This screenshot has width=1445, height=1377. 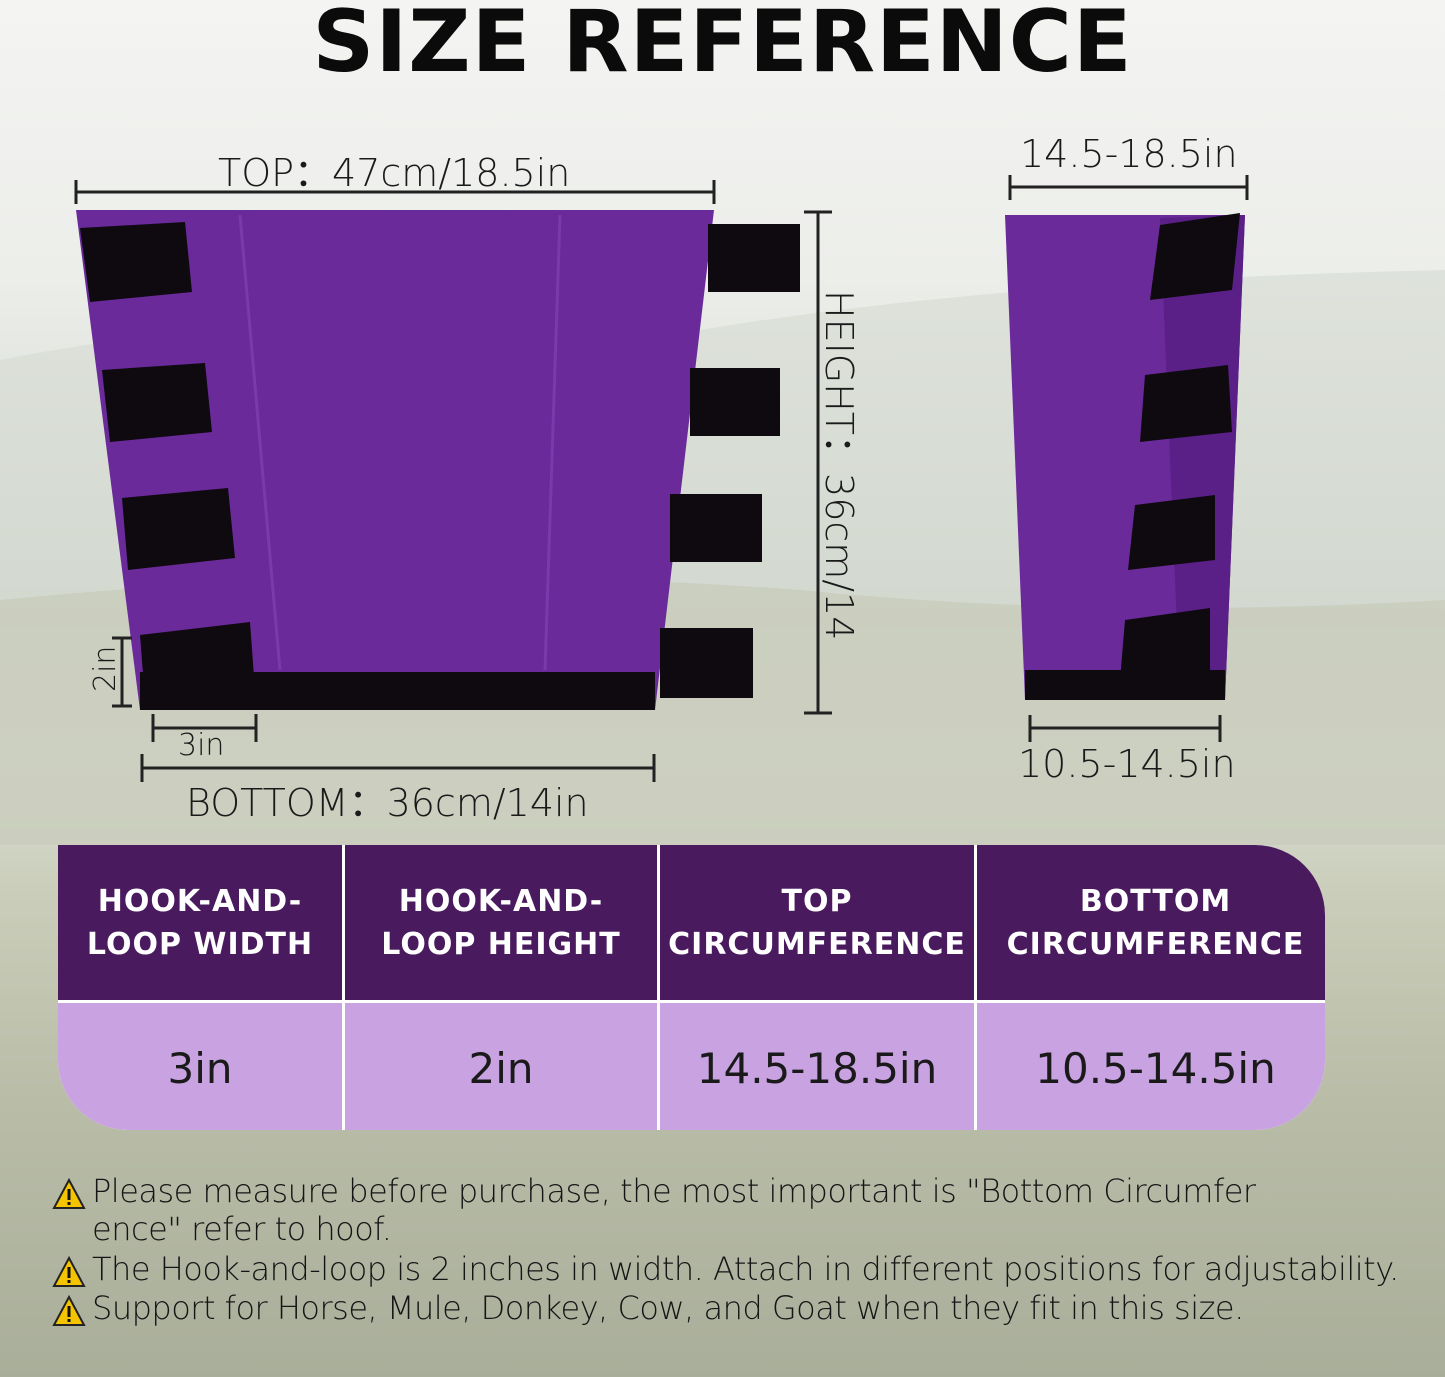 I want to click on page-title: SIZE REFERENCE, so click(x=722, y=46).